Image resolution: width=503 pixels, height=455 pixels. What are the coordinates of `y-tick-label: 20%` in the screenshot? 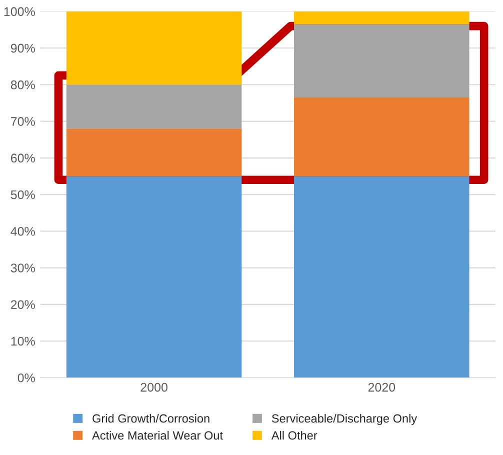 It's located at (22, 305).